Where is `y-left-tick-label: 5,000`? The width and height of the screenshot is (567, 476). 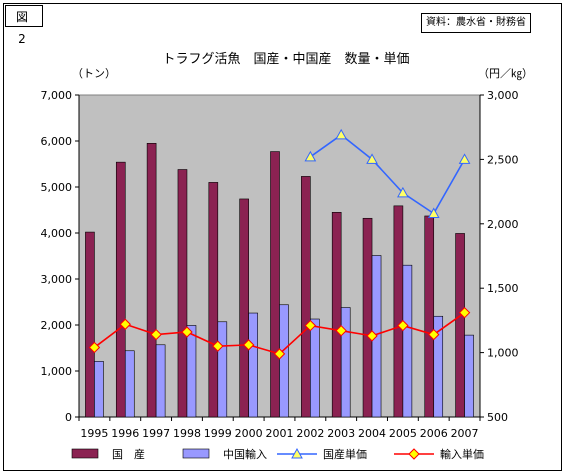
y-left-tick-label: 5,000 is located at coordinates (57, 187).